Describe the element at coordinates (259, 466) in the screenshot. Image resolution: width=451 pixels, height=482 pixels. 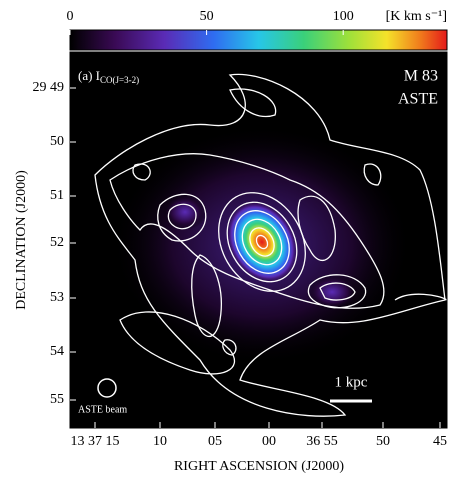
I see `x-axis-title: RIGHT ASCENSION (J2000)` at that location.